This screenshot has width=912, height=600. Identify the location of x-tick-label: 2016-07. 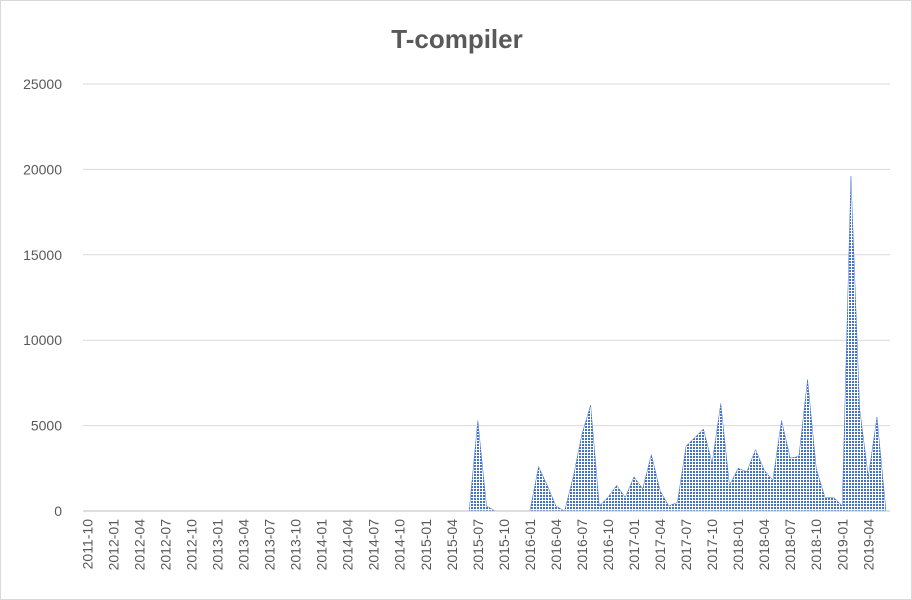
(582, 545).